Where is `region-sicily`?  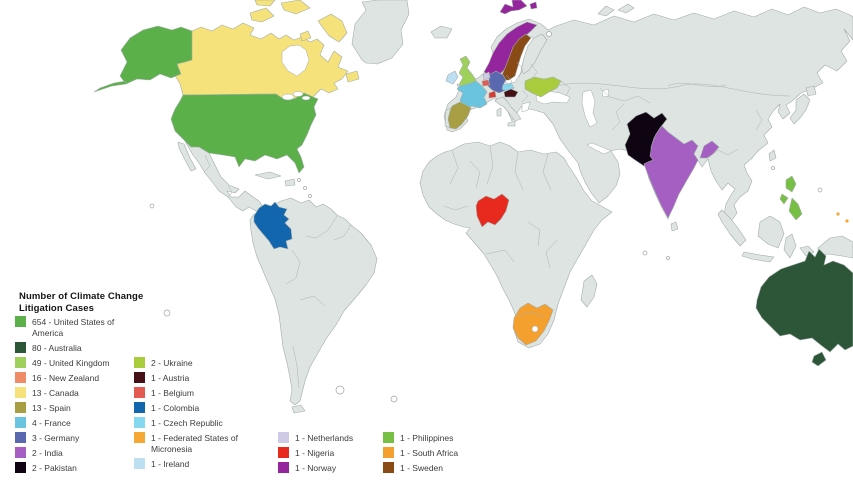
region-sicily is located at coordinates (511, 123).